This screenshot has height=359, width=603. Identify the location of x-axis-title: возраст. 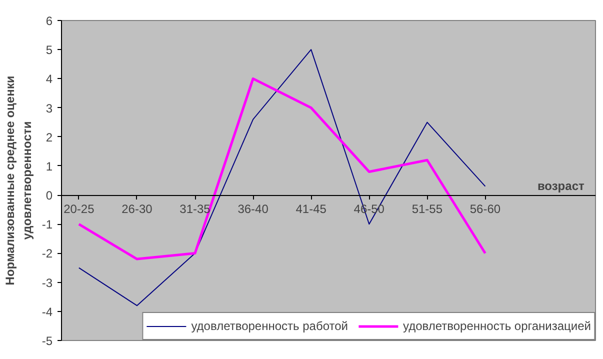
(560, 186).